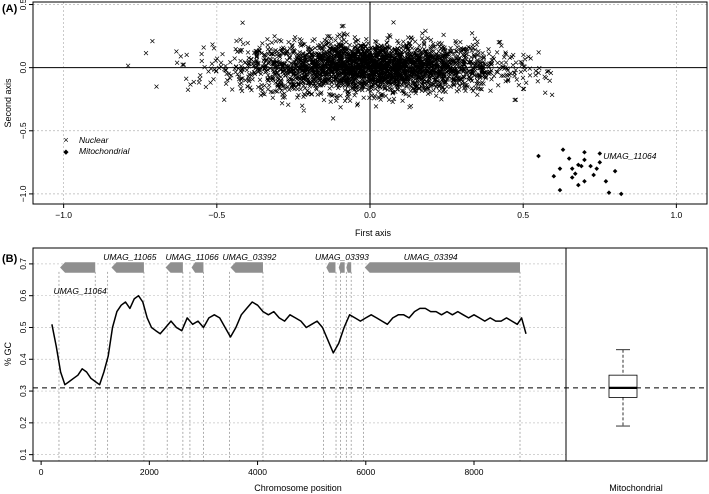  I want to click on y-tick-label: 0.3, so click(23, 391).